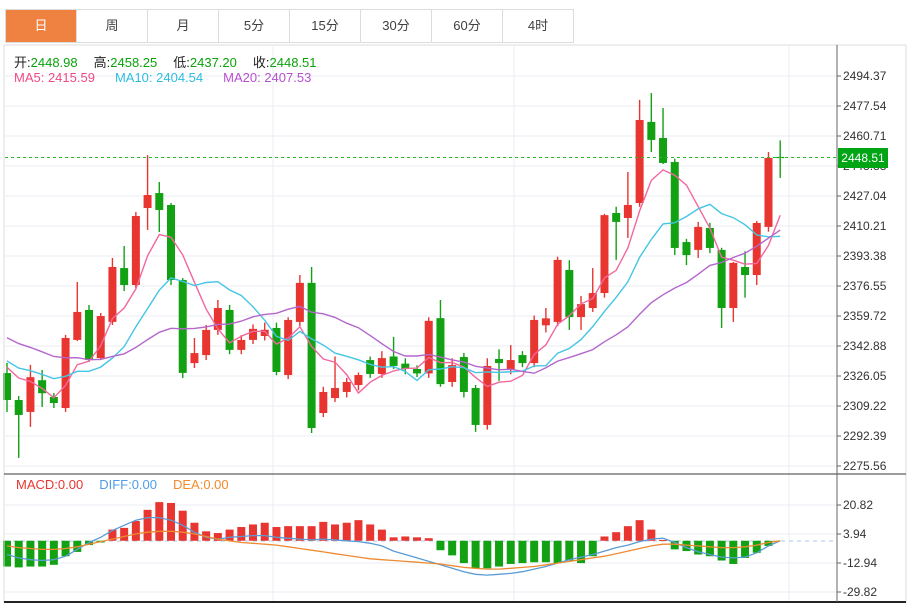  What do you see at coordinates (865, 466) in the screenshot?
I see `price-axis-label: 2275.56` at bounding box center [865, 466].